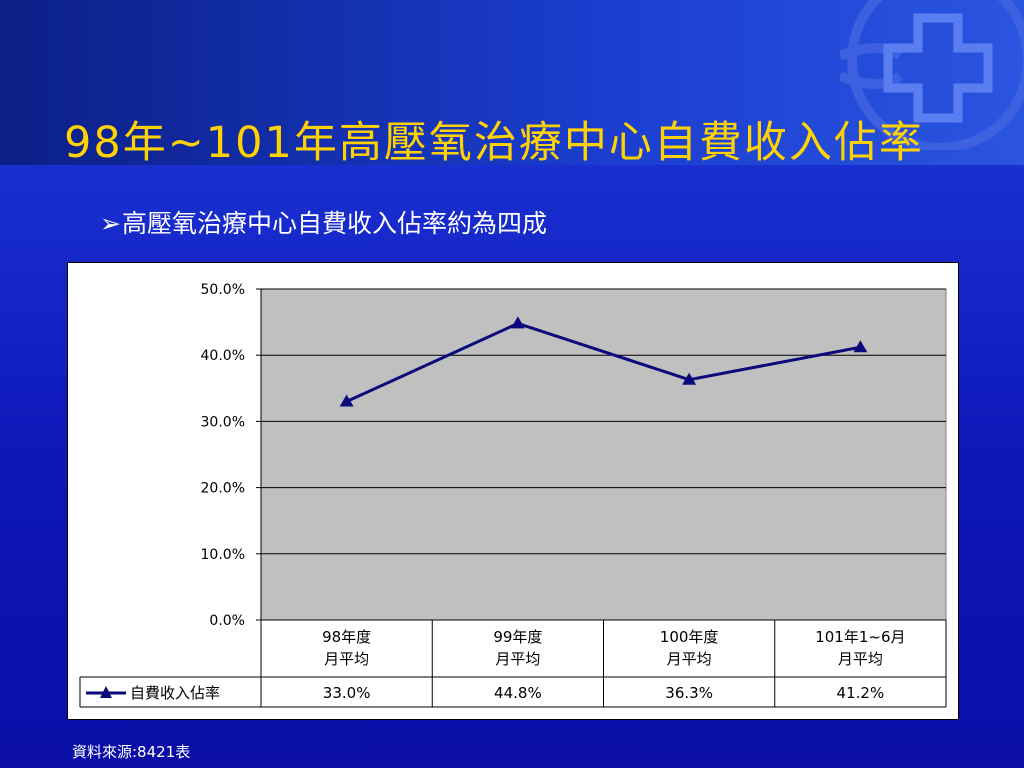 This screenshot has width=1024, height=768. What do you see at coordinates (335, 223) in the screenshot?
I see `bullet-text: 高壓氧治療中心自費收入佔率約為四成` at bounding box center [335, 223].